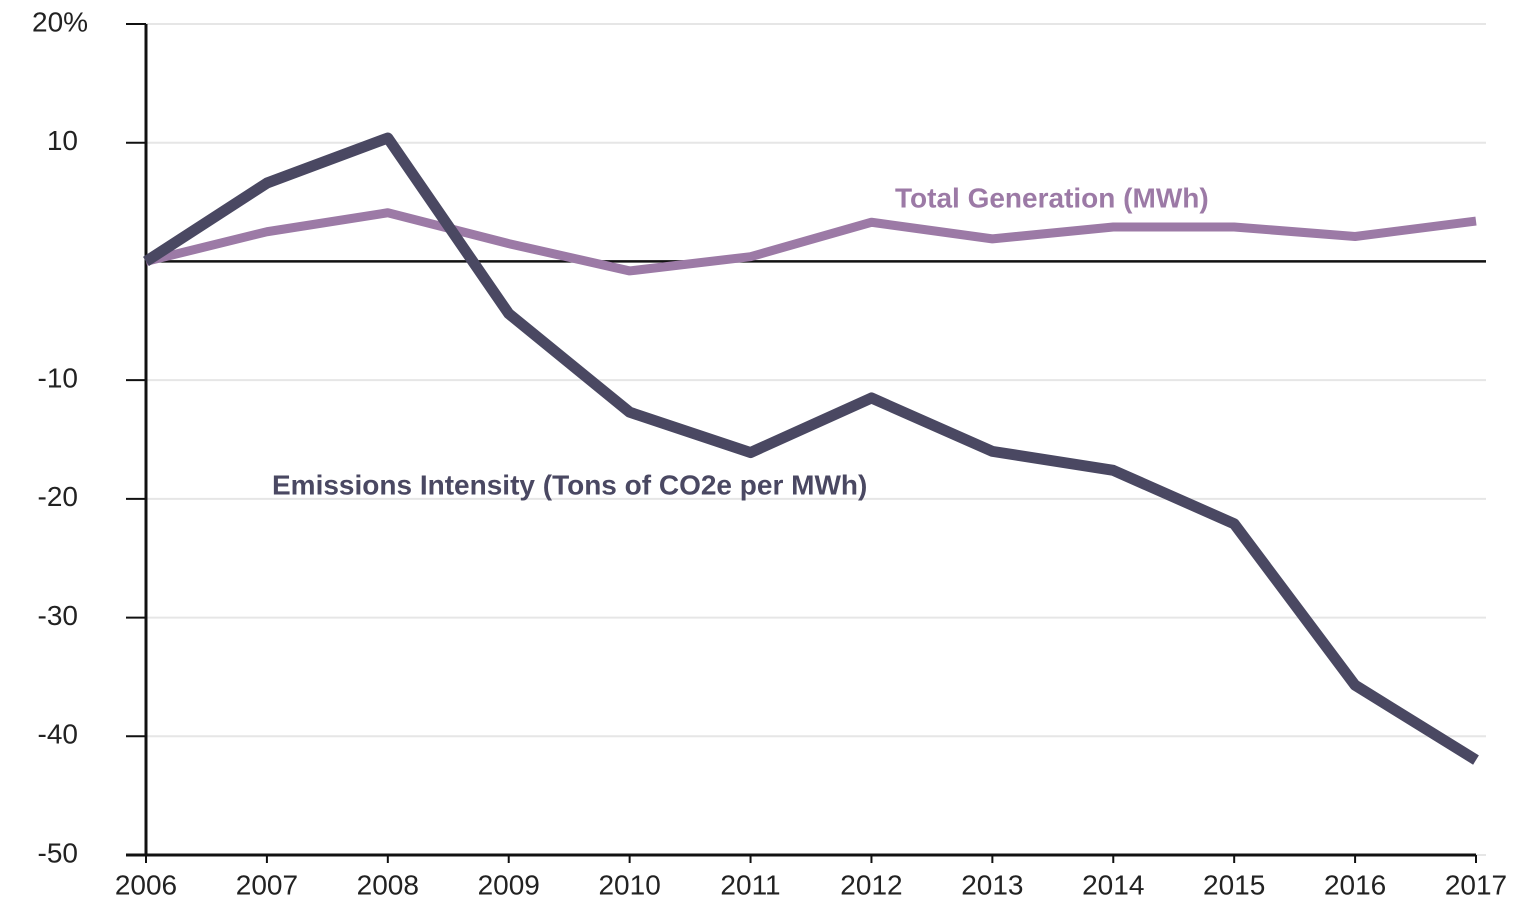 This screenshot has height=904, width=1540. I want to click on x-tick-label: 2009, so click(509, 884).